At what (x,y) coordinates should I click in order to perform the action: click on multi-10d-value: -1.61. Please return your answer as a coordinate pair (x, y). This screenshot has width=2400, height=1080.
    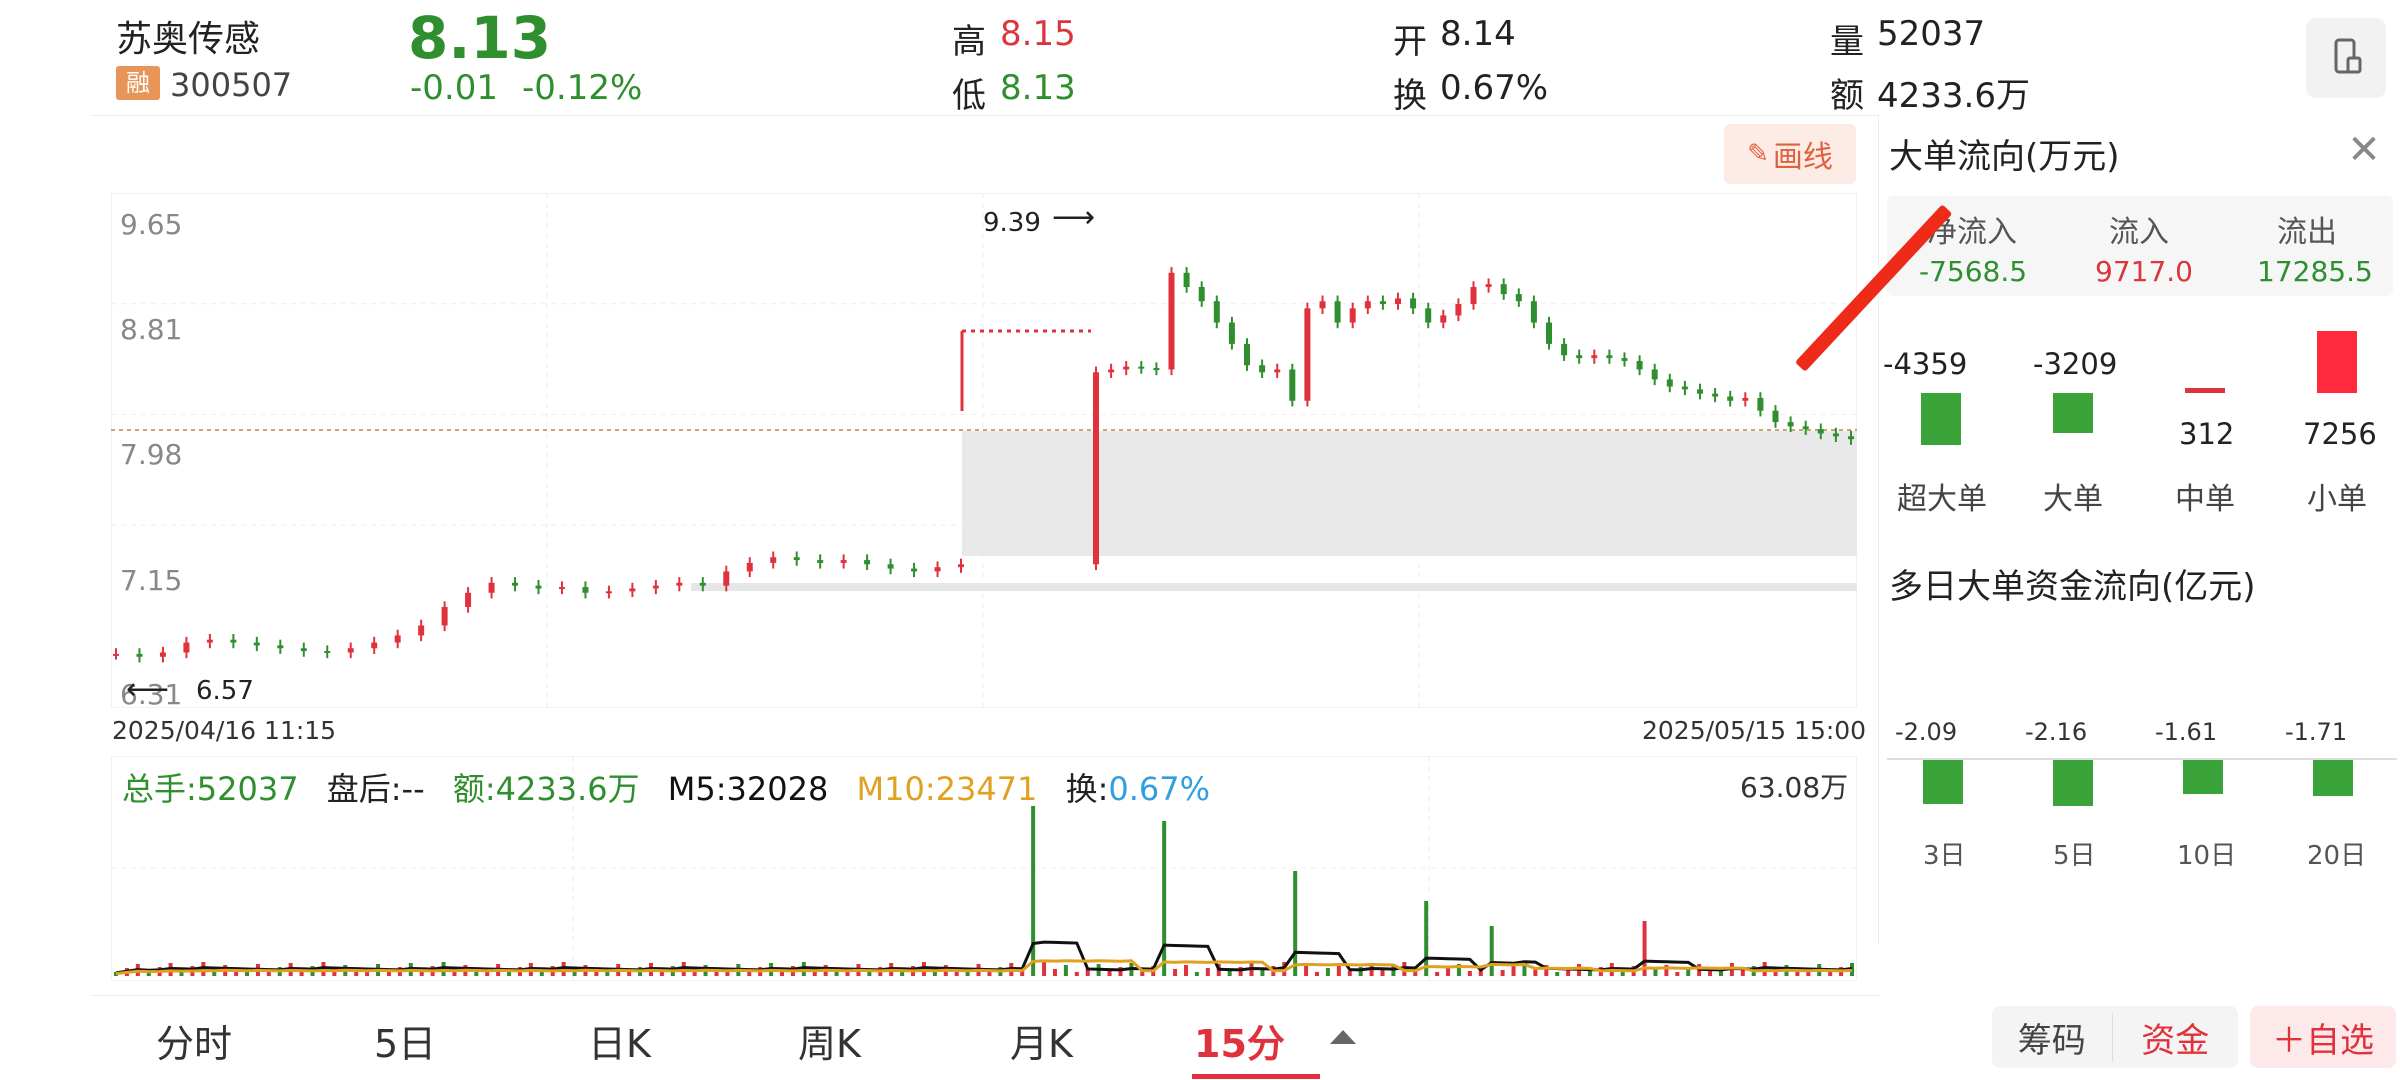
    Looking at the image, I should click on (2186, 732).